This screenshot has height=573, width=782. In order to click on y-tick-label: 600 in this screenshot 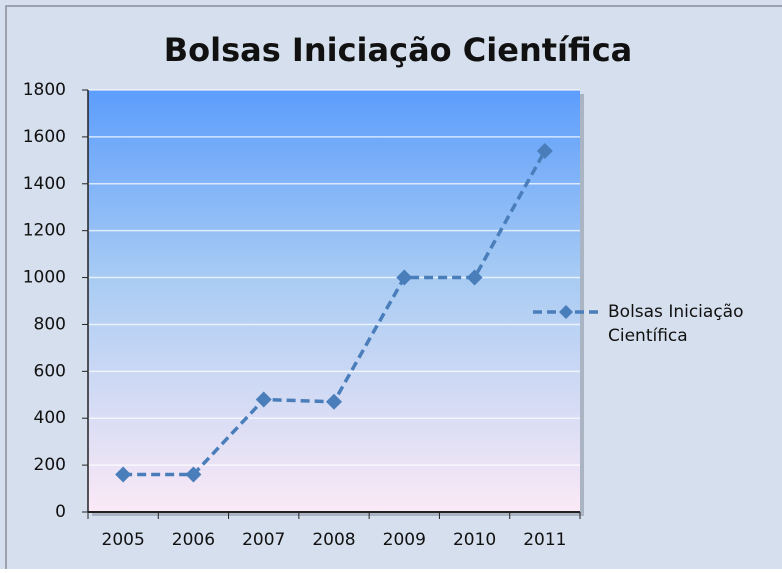, I will do `click(50, 371)`.